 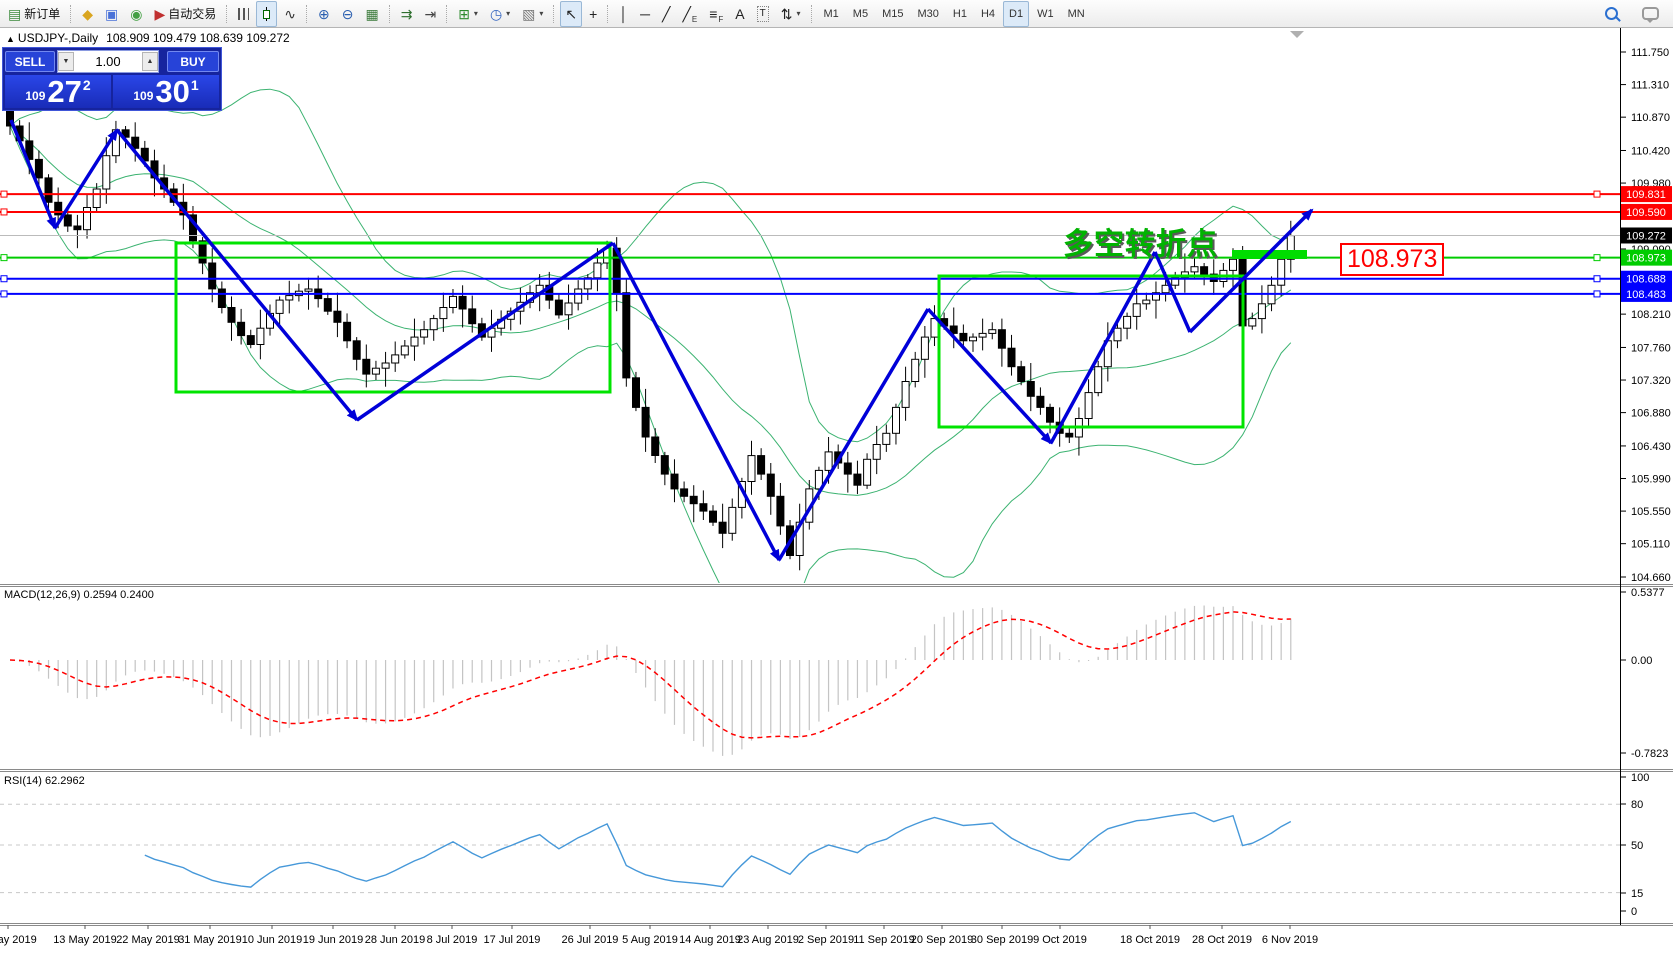 I want to click on timeframe-m1-button: M1, so click(x=831, y=13).